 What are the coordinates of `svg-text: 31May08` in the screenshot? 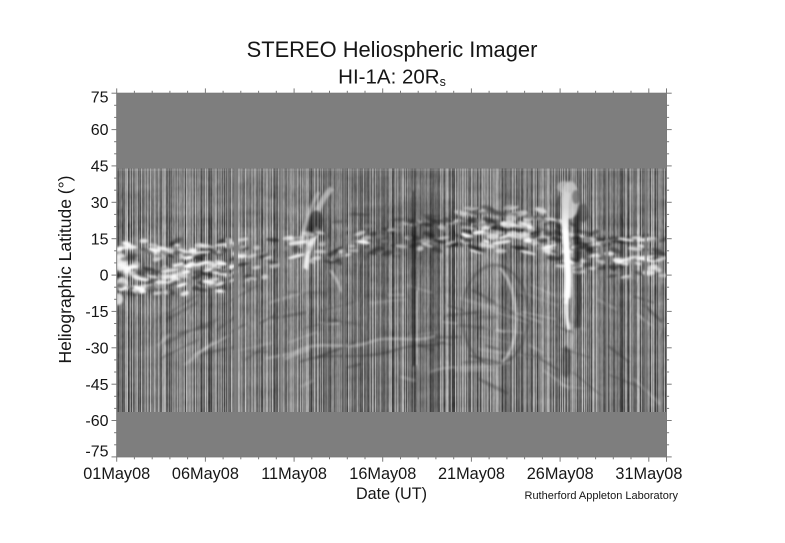 It's located at (648, 474).